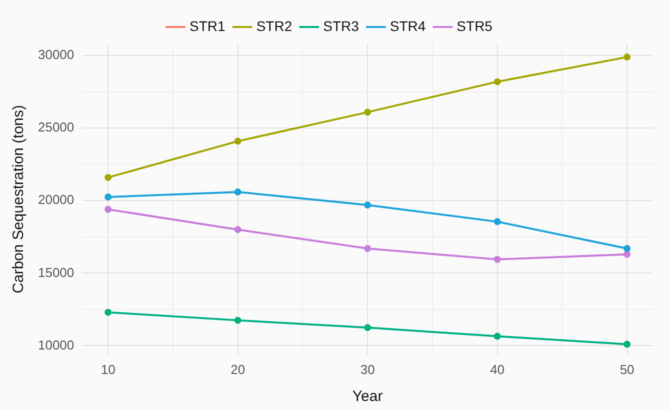 The width and height of the screenshot is (671, 410). What do you see at coordinates (19, 199) in the screenshot?
I see `y-axis-title: Carbon Sequestration (tons)` at bounding box center [19, 199].